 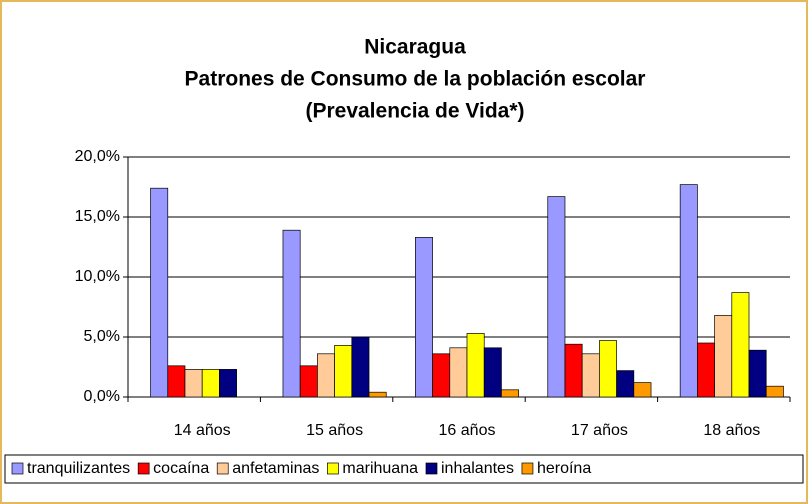 What do you see at coordinates (275, 468) in the screenshot?
I see `legend-label: anfetaminas` at bounding box center [275, 468].